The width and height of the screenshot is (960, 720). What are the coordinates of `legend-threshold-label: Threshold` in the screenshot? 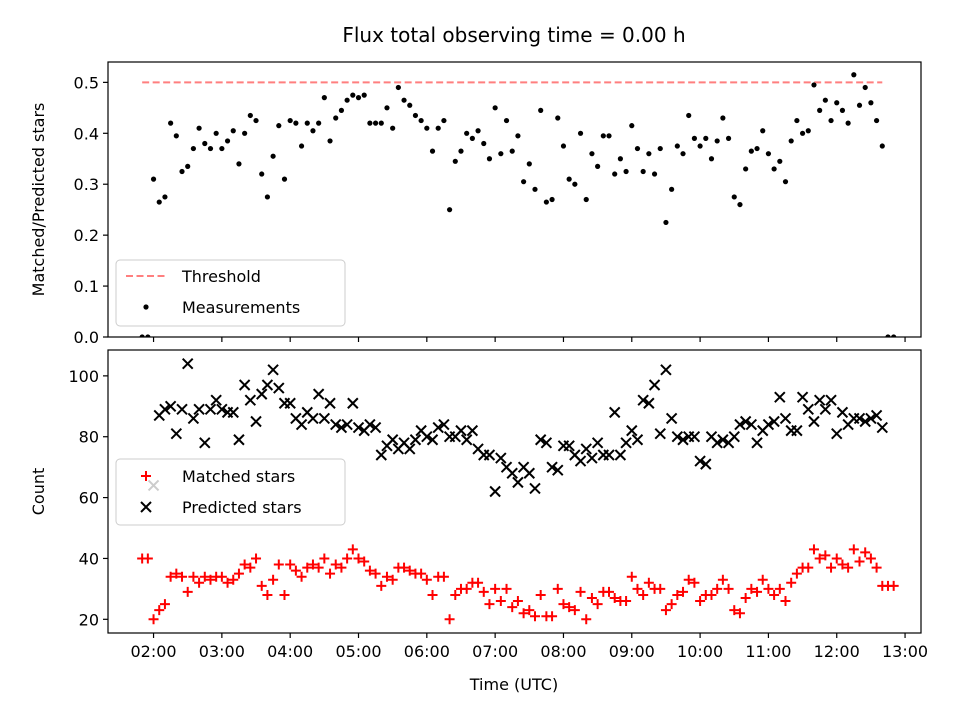 It's located at (221, 276).